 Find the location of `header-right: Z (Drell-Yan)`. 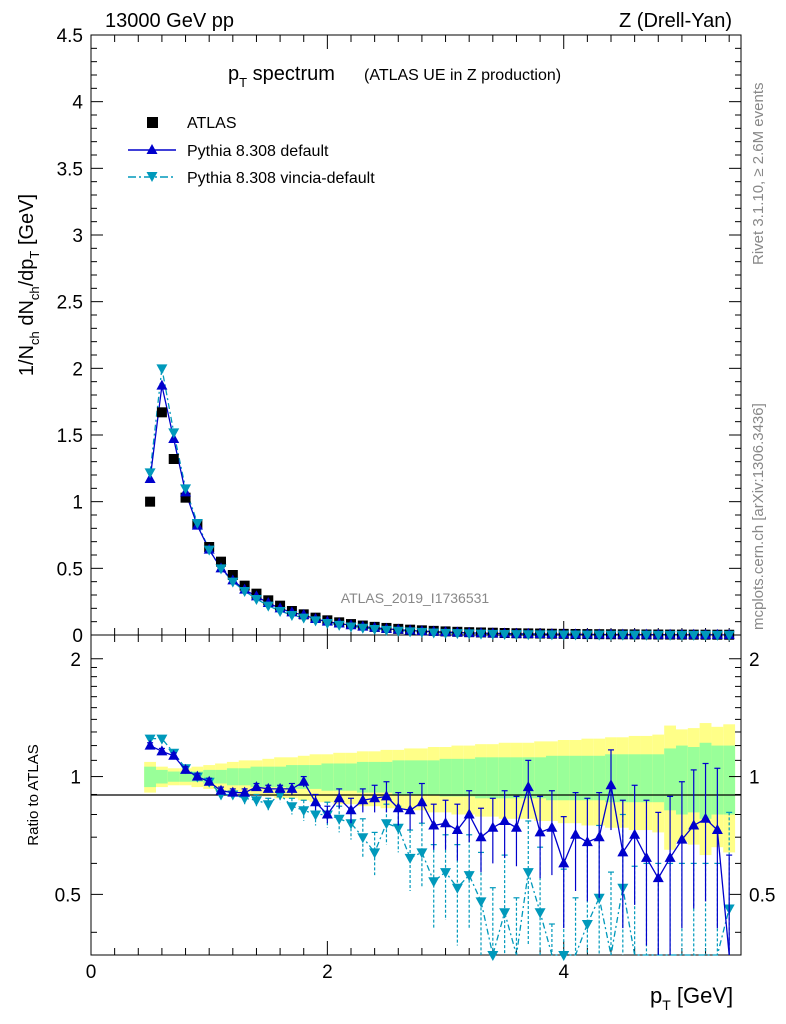

header-right: Z (Drell-Yan) is located at coordinates (675, 21).